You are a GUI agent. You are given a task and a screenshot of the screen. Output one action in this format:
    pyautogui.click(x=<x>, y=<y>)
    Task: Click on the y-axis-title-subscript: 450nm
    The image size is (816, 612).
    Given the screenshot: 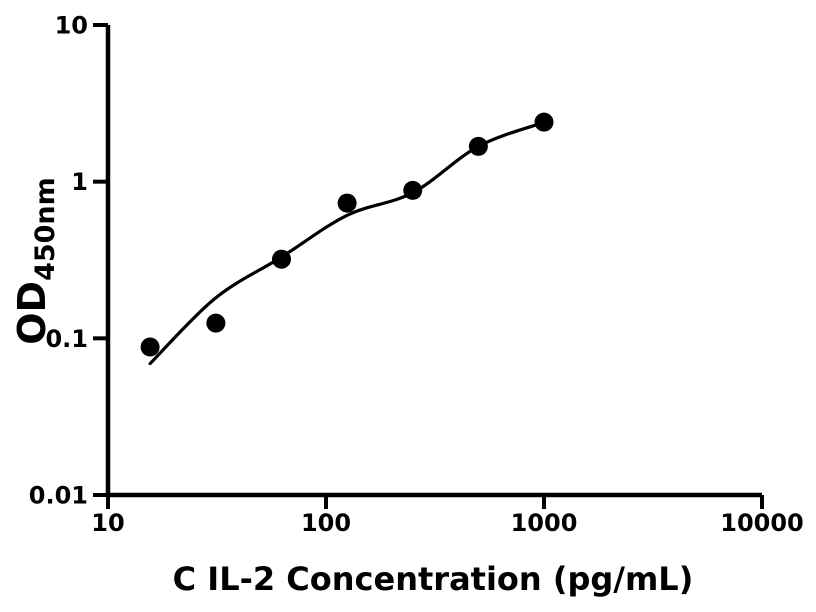 What is the action you would take?
    pyautogui.click(x=45, y=229)
    